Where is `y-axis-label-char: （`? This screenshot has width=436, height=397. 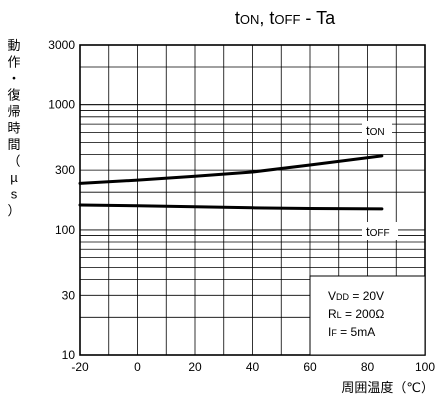 y-axis-label-char: （ is located at coordinates (13, 161).